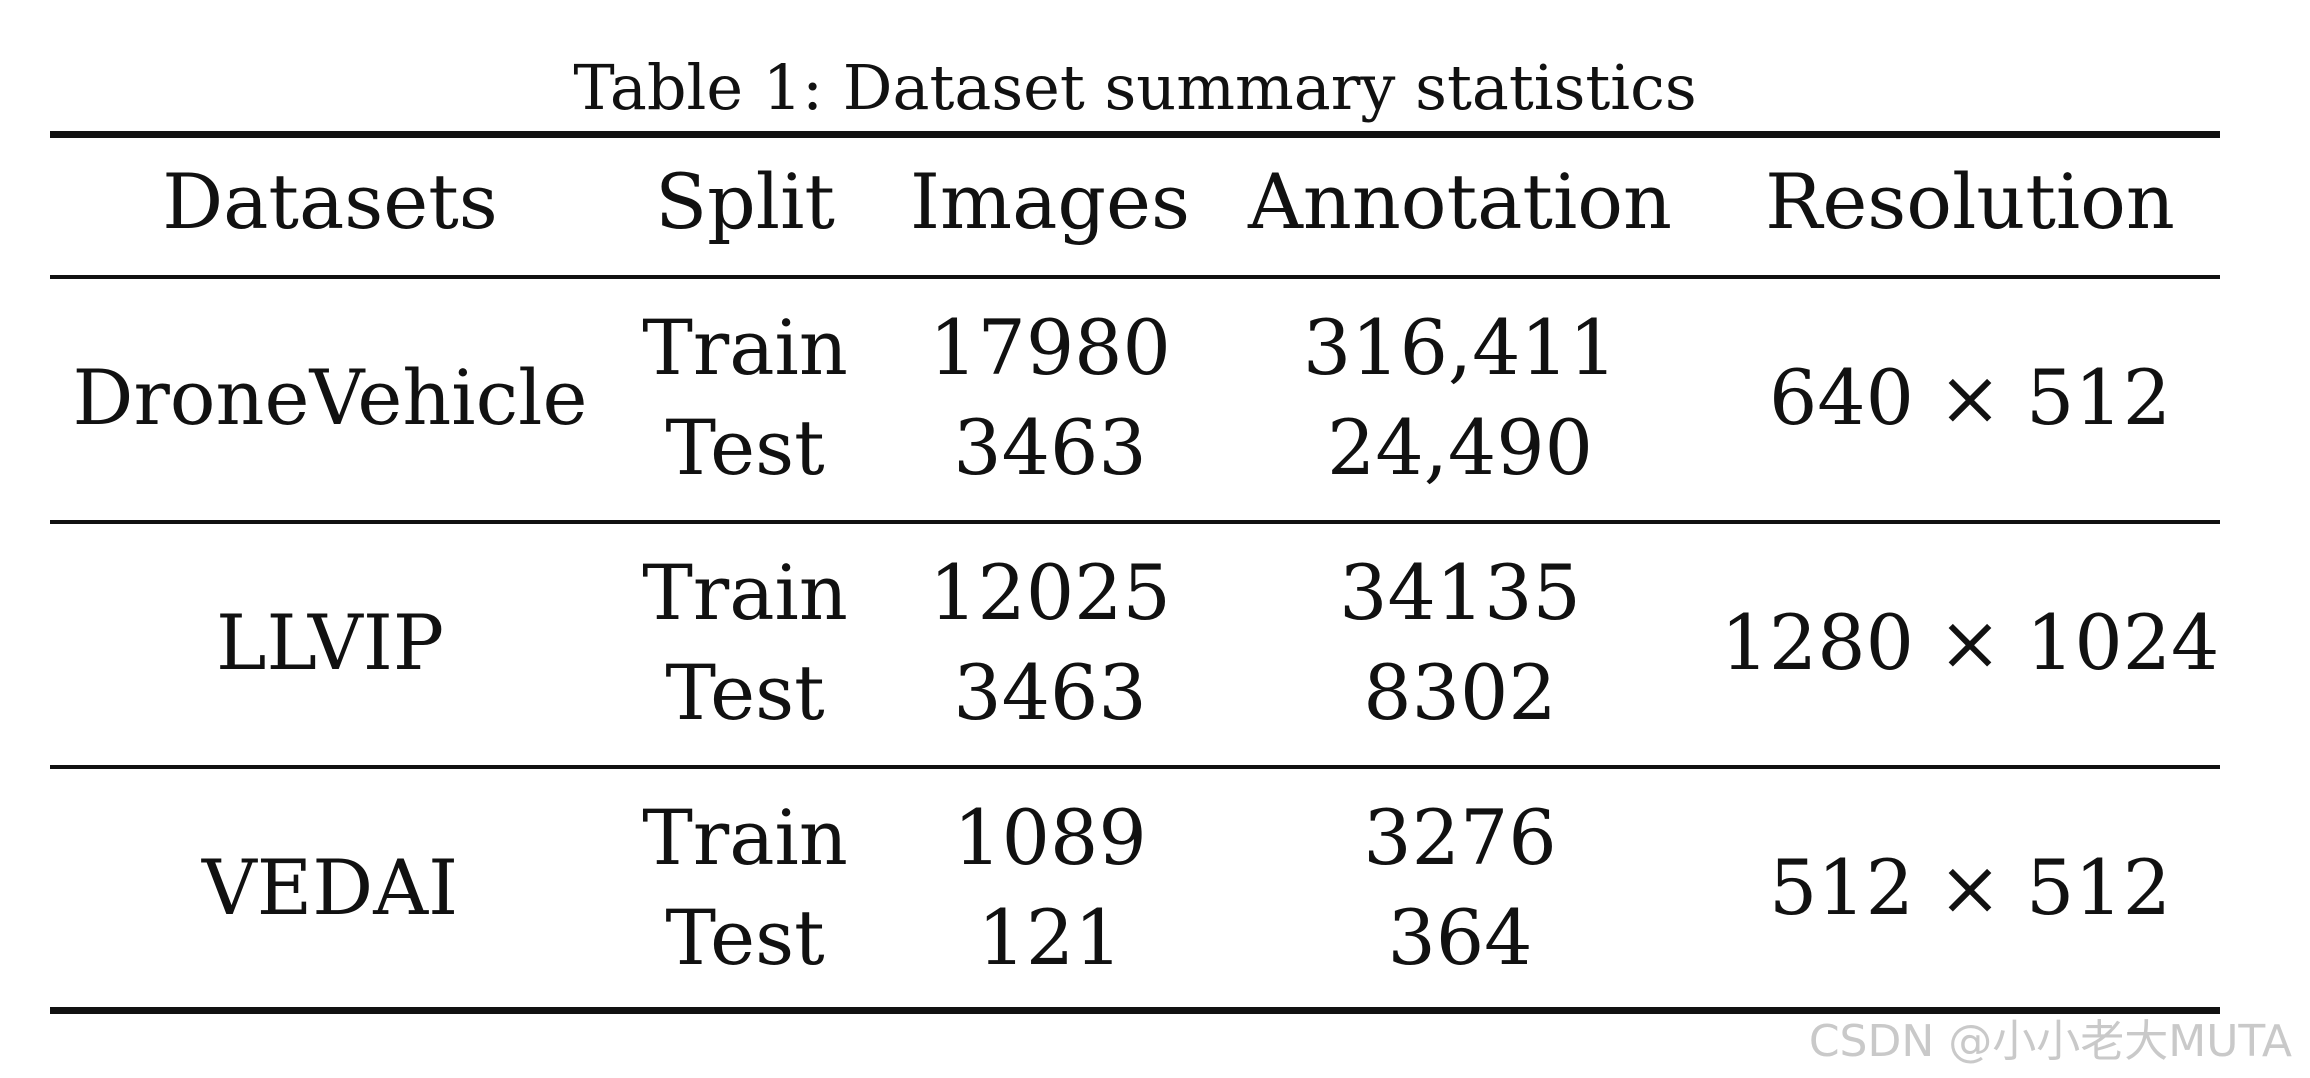 Image resolution: width=2310 pixels, height=1078 pixels. What do you see at coordinates (1970, 201) in the screenshot?
I see `header-resolution: Resolution` at bounding box center [1970, 201].